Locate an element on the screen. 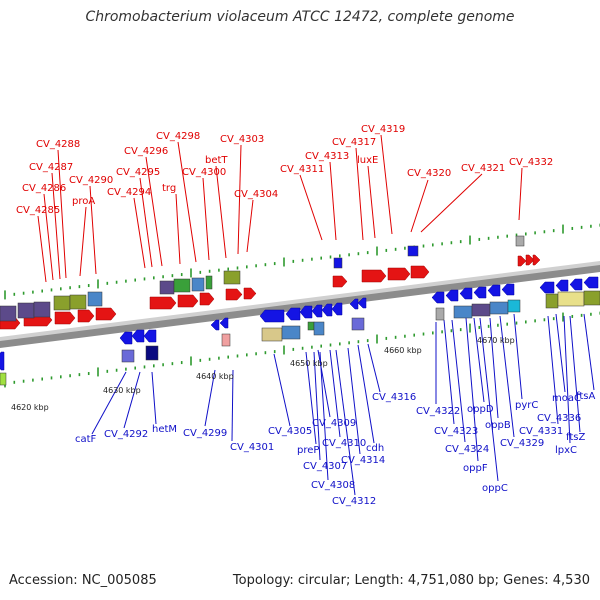  gene-label: CV_4285 is located at coordinates (38, 210).